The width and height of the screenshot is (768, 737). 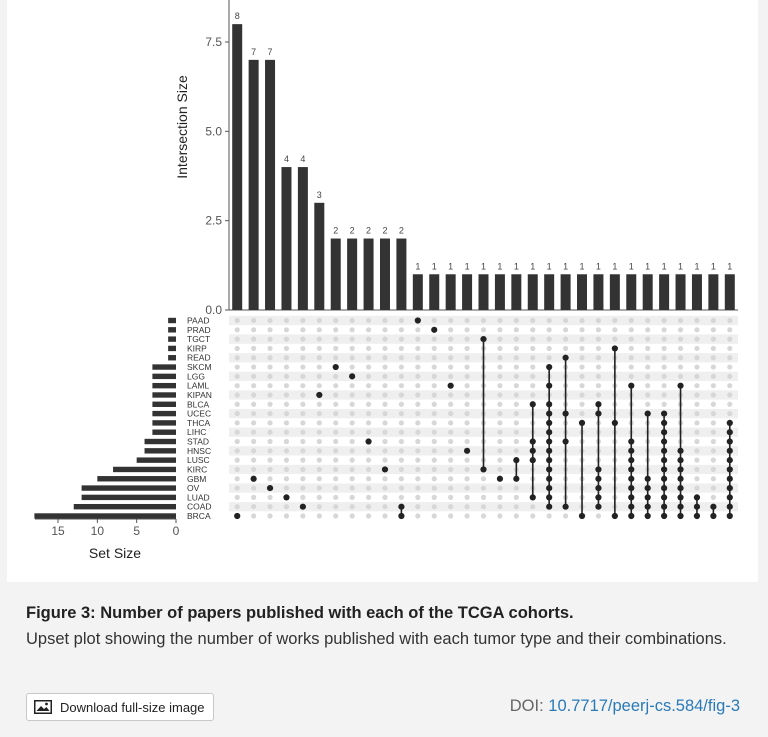 I want to click on image-icon, so click(x=43, y=707).